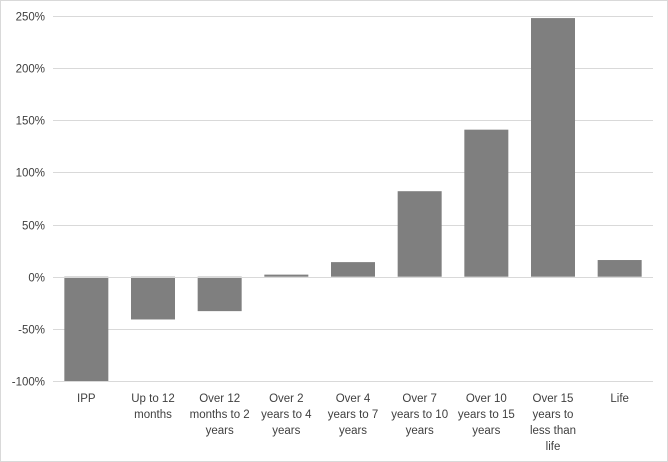 The height and width of the screenshot is (462, 668). Describe the element at coordinates (619, 399) in the screenshot. I see `x-category-label: Life` at that location.